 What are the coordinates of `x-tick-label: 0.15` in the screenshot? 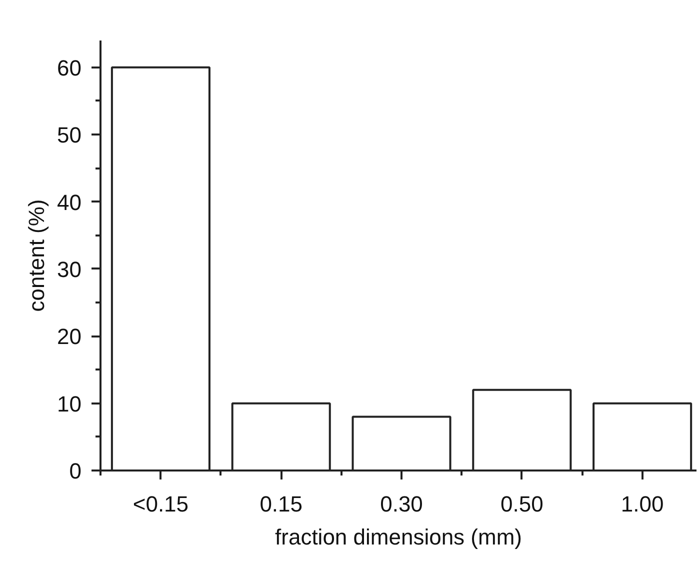 It's located at (281, 504).